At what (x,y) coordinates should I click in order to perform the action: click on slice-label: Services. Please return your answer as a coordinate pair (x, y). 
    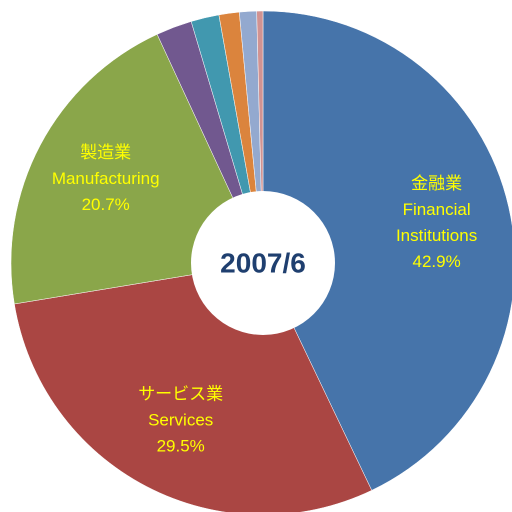
    Looking at the image, I should click on (180, 419).